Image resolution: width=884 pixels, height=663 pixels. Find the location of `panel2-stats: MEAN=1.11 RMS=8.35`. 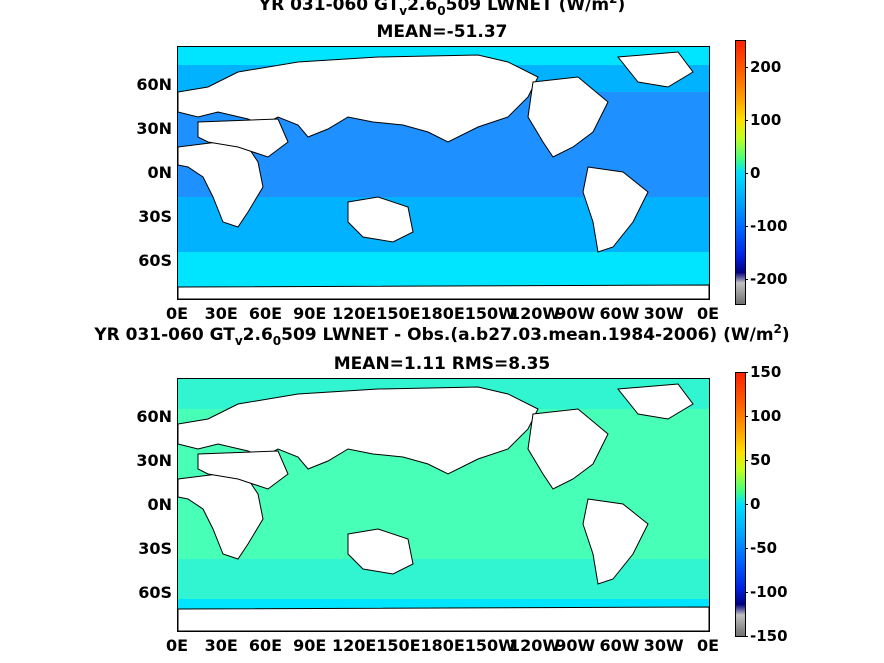

panel2-stats: MEAN=1.11 RMS=8.35 is located at coordinates (442, 364).